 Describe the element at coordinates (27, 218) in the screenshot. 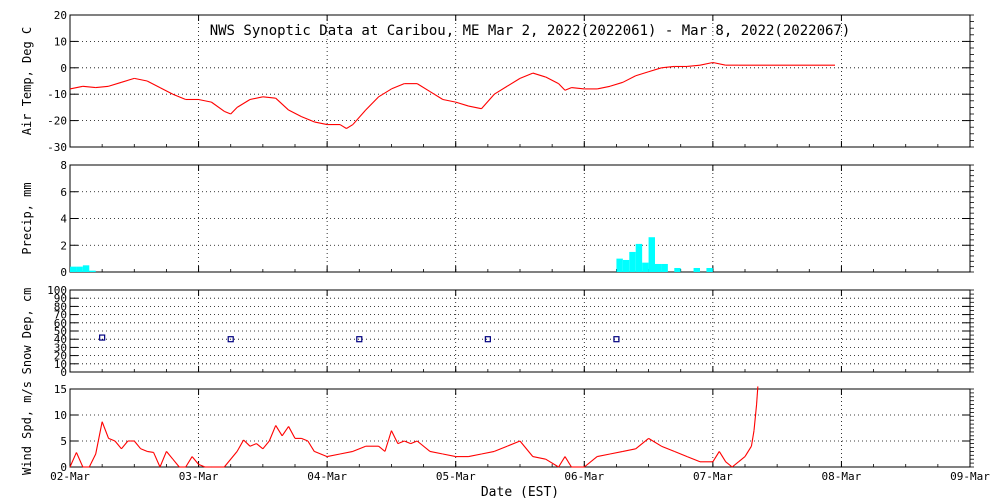

I see `y-axis-label: Precip, mm` at that location.